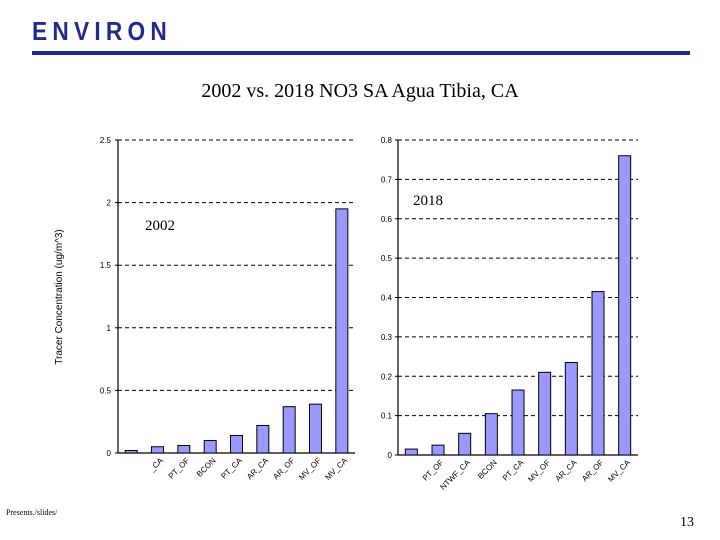 Image resolution: width=720 pixels, height=540 pixels. Describe the element at coordinates (687, 522) in the screenshot. I see `page-number: 13` at that location.